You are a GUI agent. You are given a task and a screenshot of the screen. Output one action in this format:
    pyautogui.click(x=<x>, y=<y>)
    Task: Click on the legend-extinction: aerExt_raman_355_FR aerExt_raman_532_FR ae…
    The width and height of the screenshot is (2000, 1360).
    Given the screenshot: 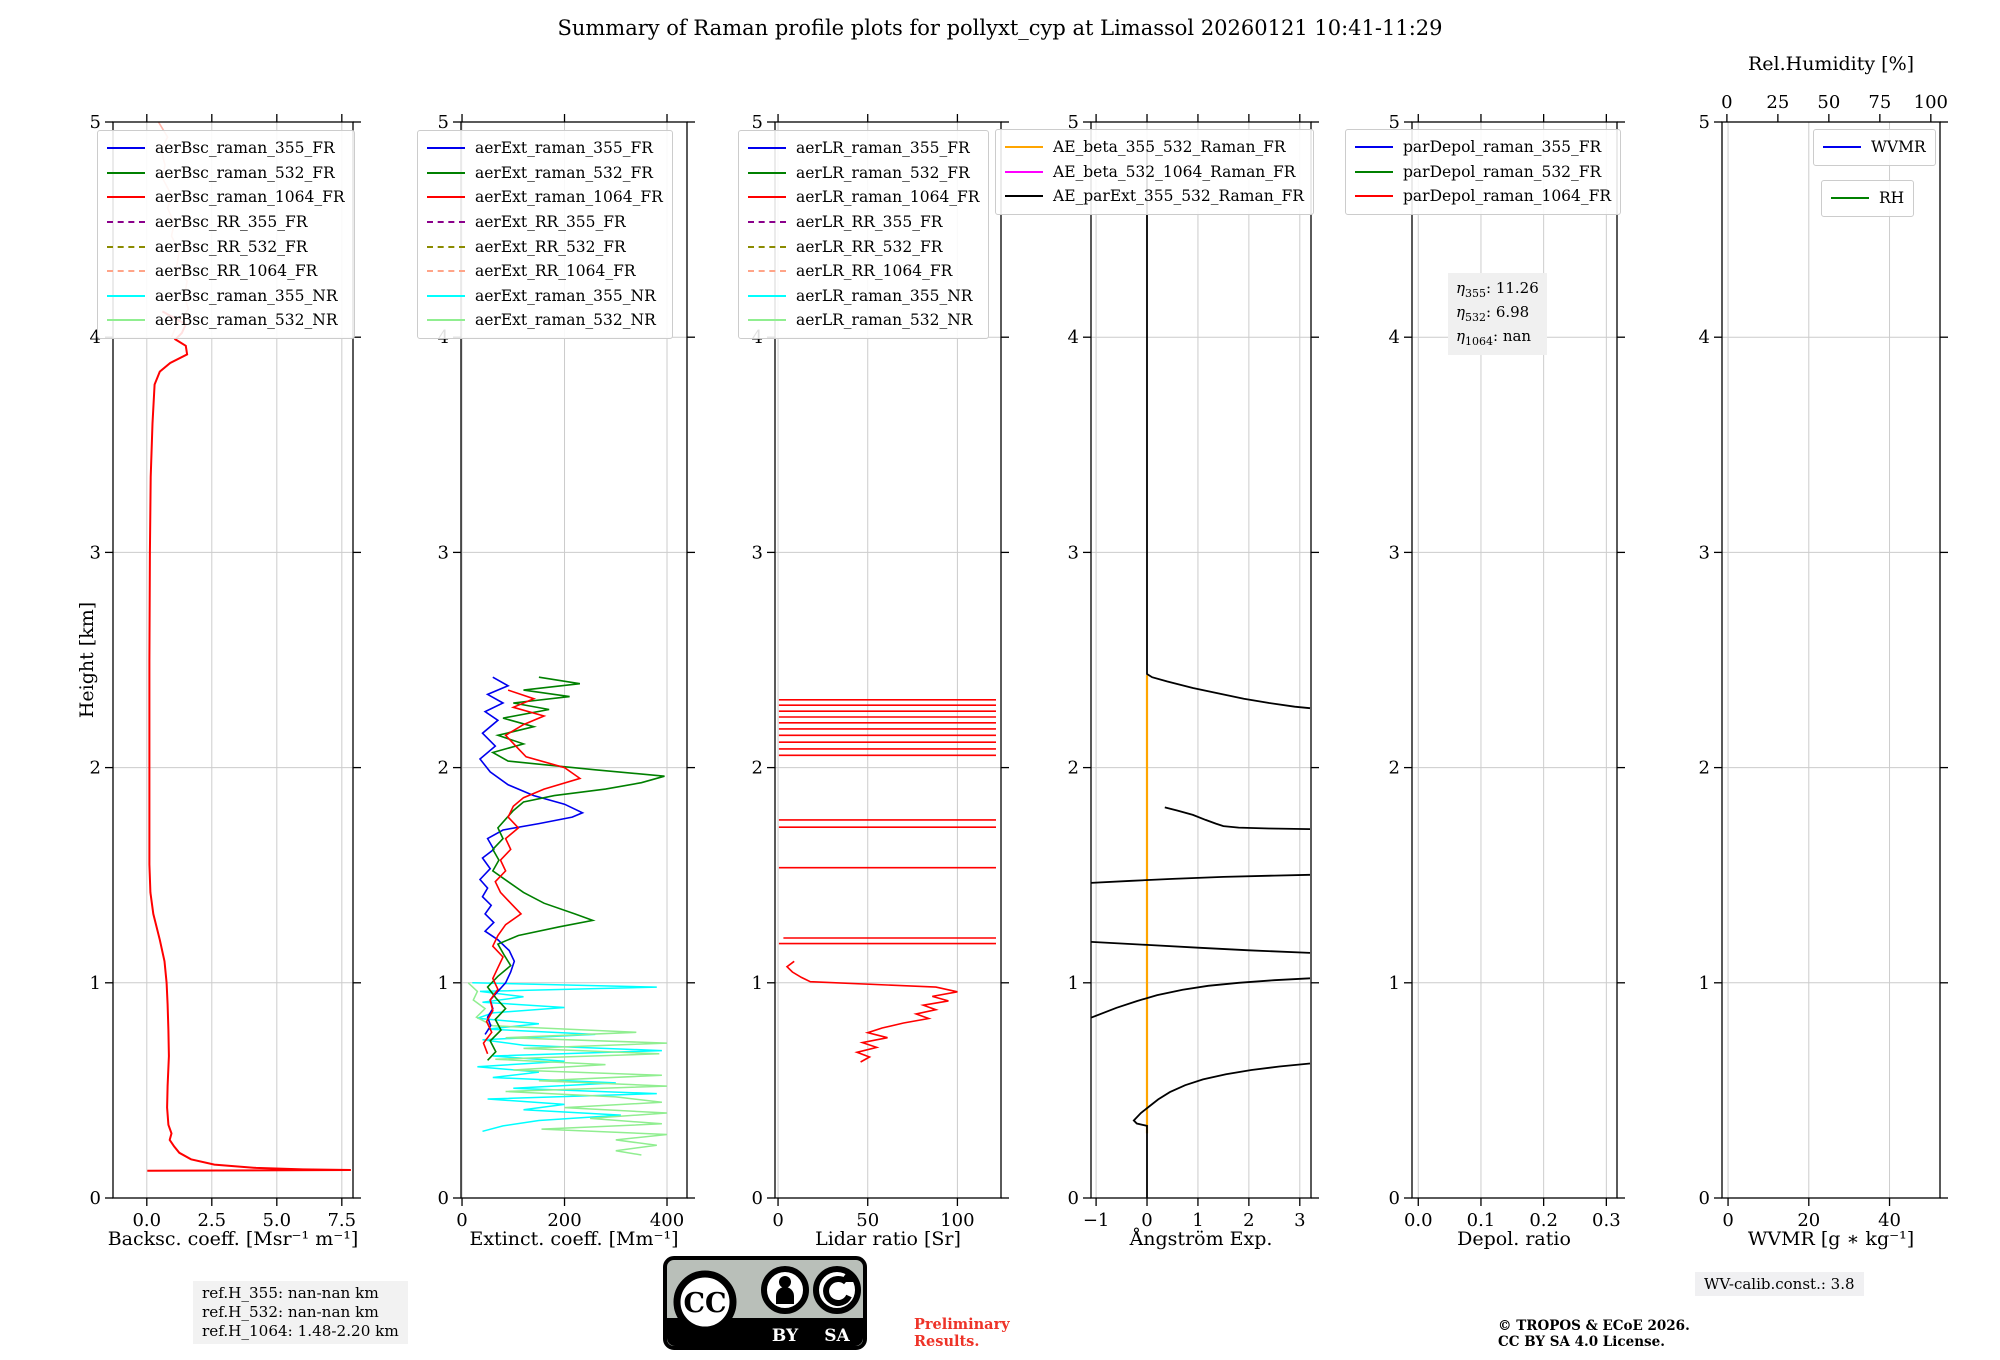 What is the action you would take?
    pyautogui.click(x=545, y=234)
    